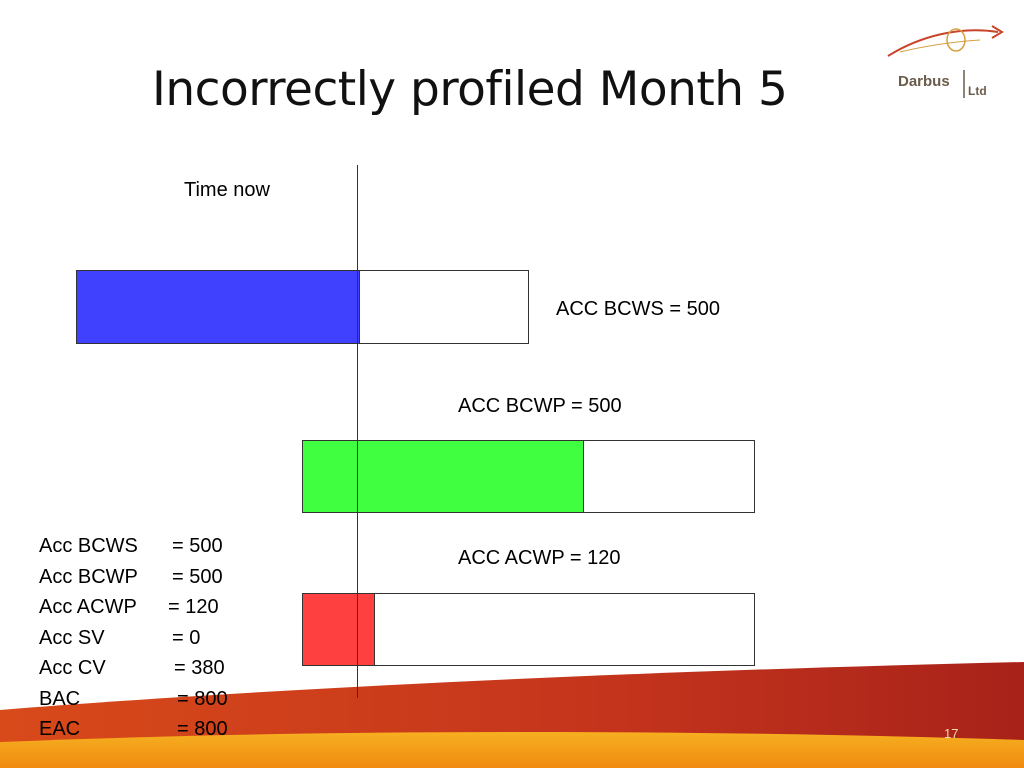 This screenshot has height=768, width=1024. I want to click on acwp-bar-label: ACC ACWP = 120, so click(539, 558).